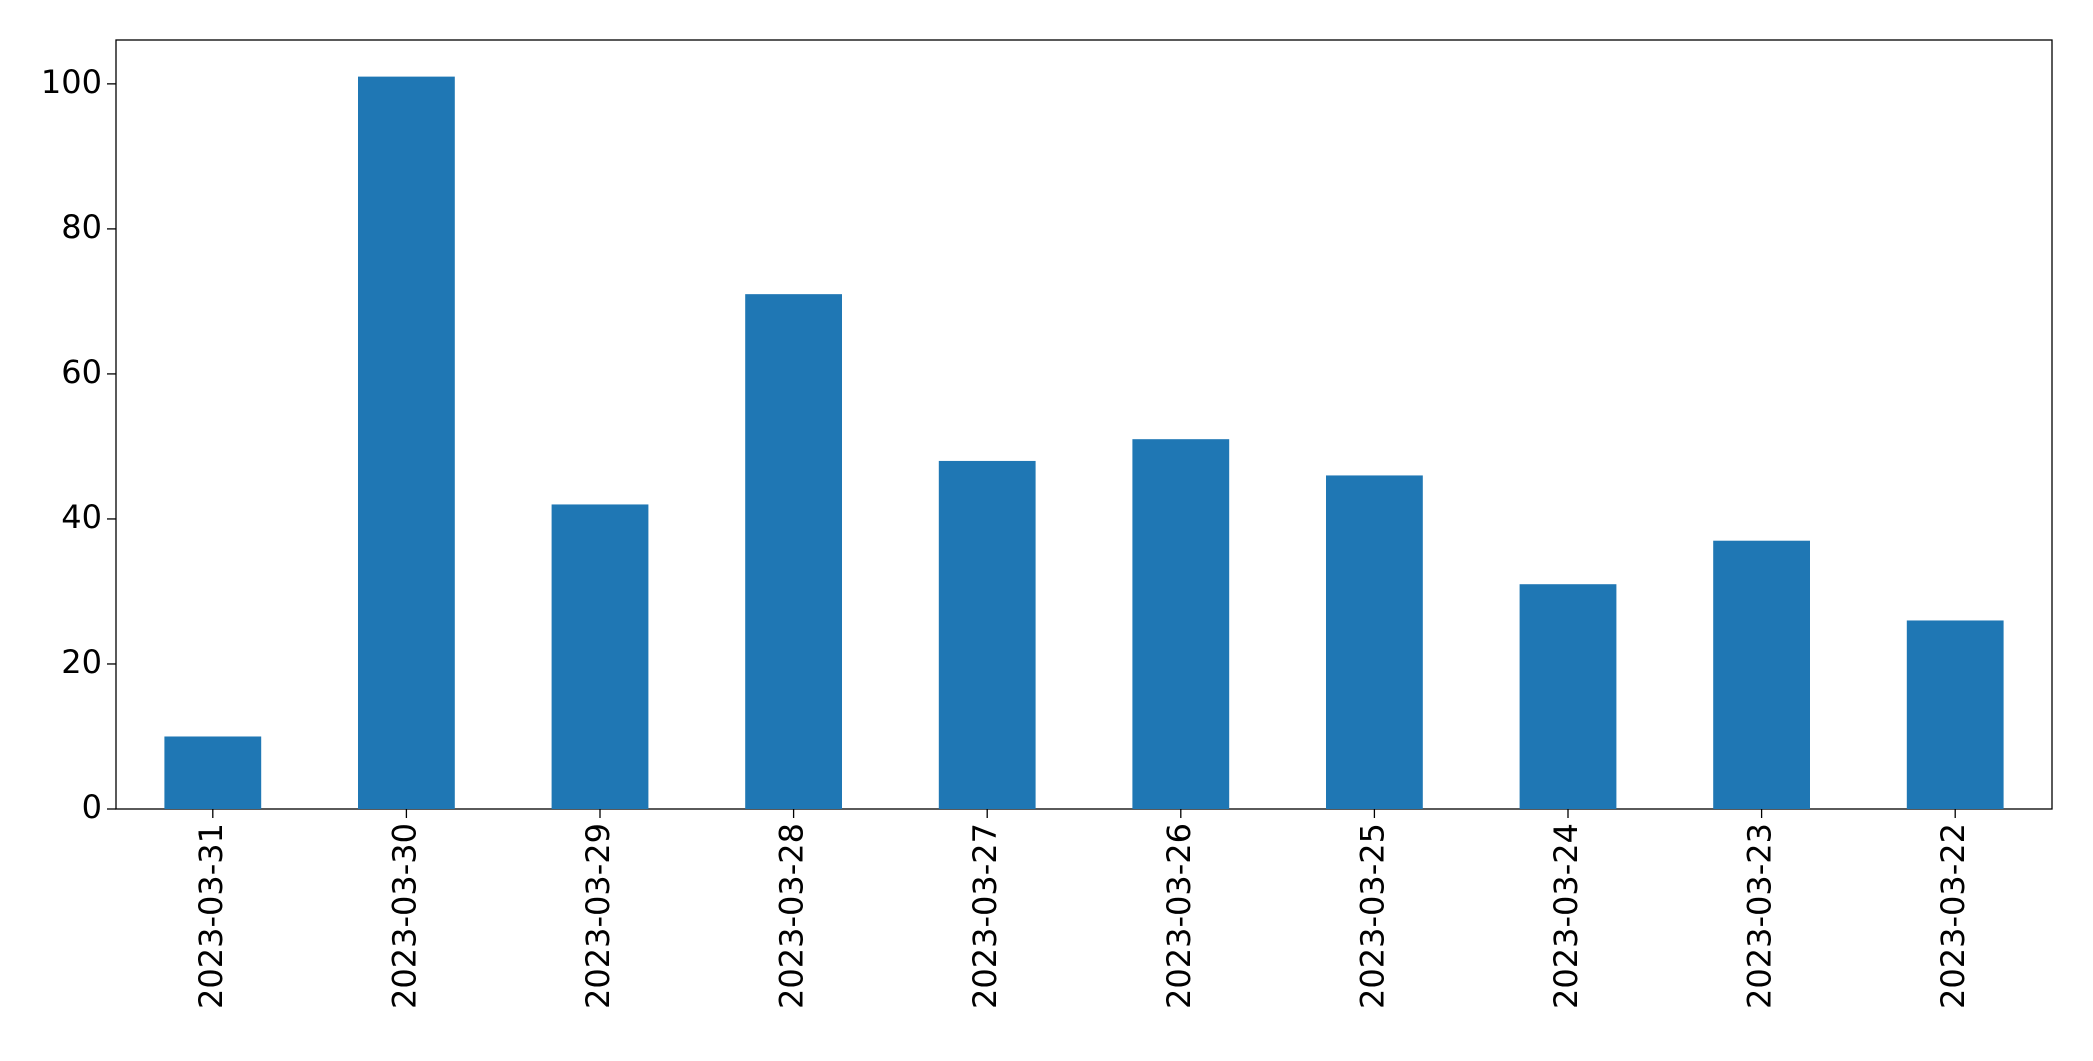 The width and height of the screenshot is (2093, 1061). What do you see at coordinates (92, 807) in the screenshot?
I see `y-tick-label: 0` at bounding box center [92, 807].